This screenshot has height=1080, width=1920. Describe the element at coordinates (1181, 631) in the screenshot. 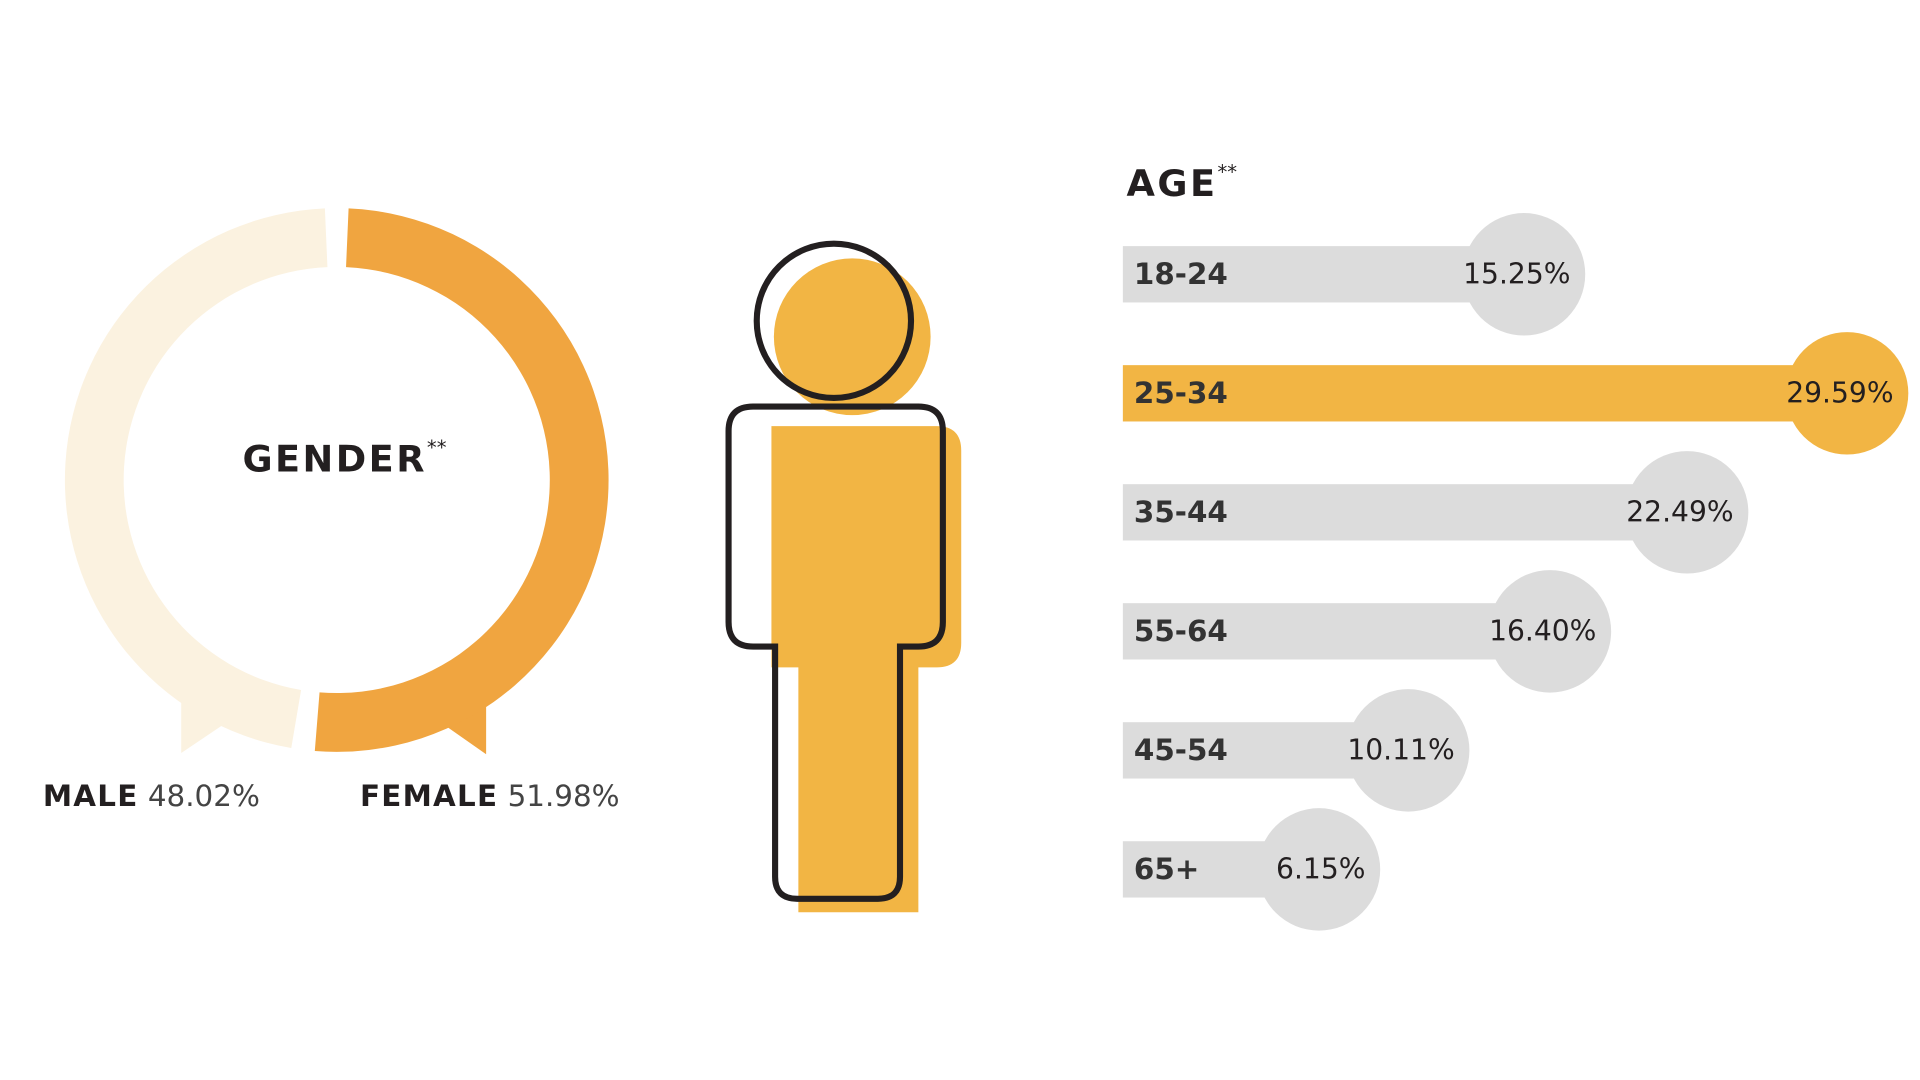

I see `category-label: 55-64` at that location.